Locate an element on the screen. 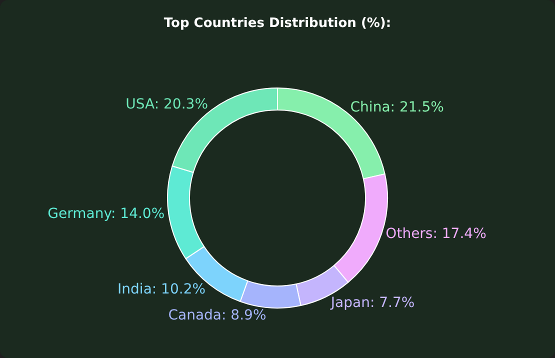  slice-label: India: 10.2% is located at coordinates (162, 289).